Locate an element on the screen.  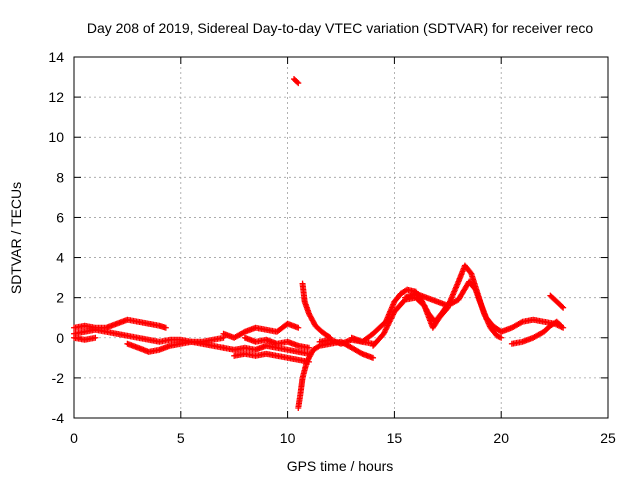
x-axis-label: GPS time / hours is located at coordinates (340, 466).